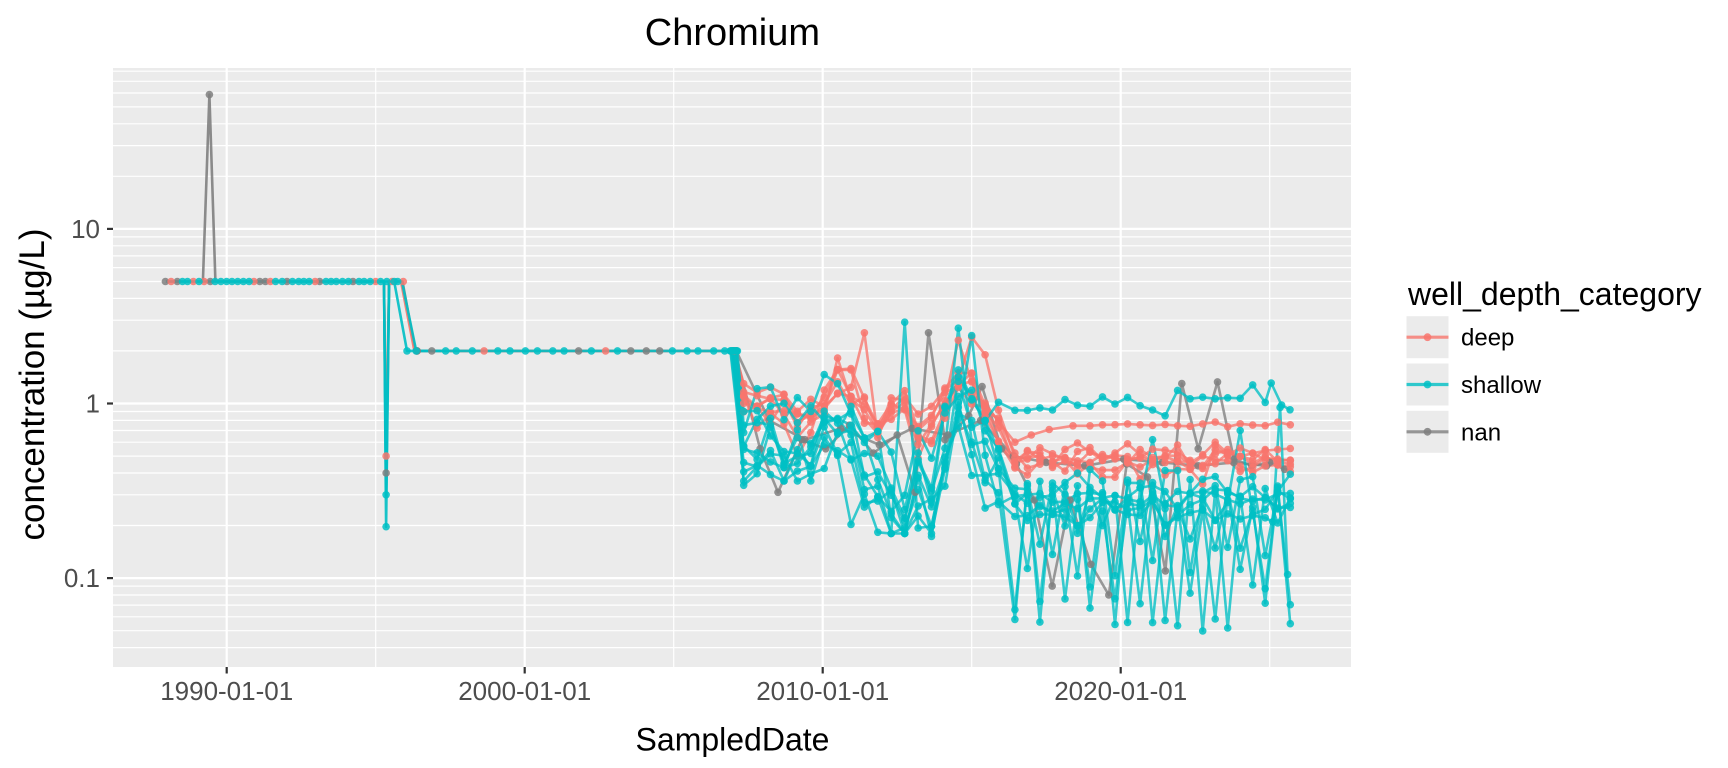  I want to click on svg-text: shallow, so click(1501, 385).